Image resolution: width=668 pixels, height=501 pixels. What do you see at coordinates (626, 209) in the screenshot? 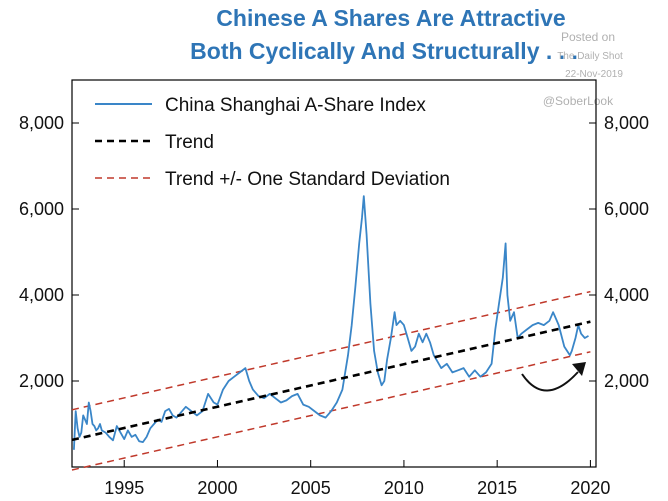
I see `y-tick-label-right: 6,000` at bounding box center [626, 209].